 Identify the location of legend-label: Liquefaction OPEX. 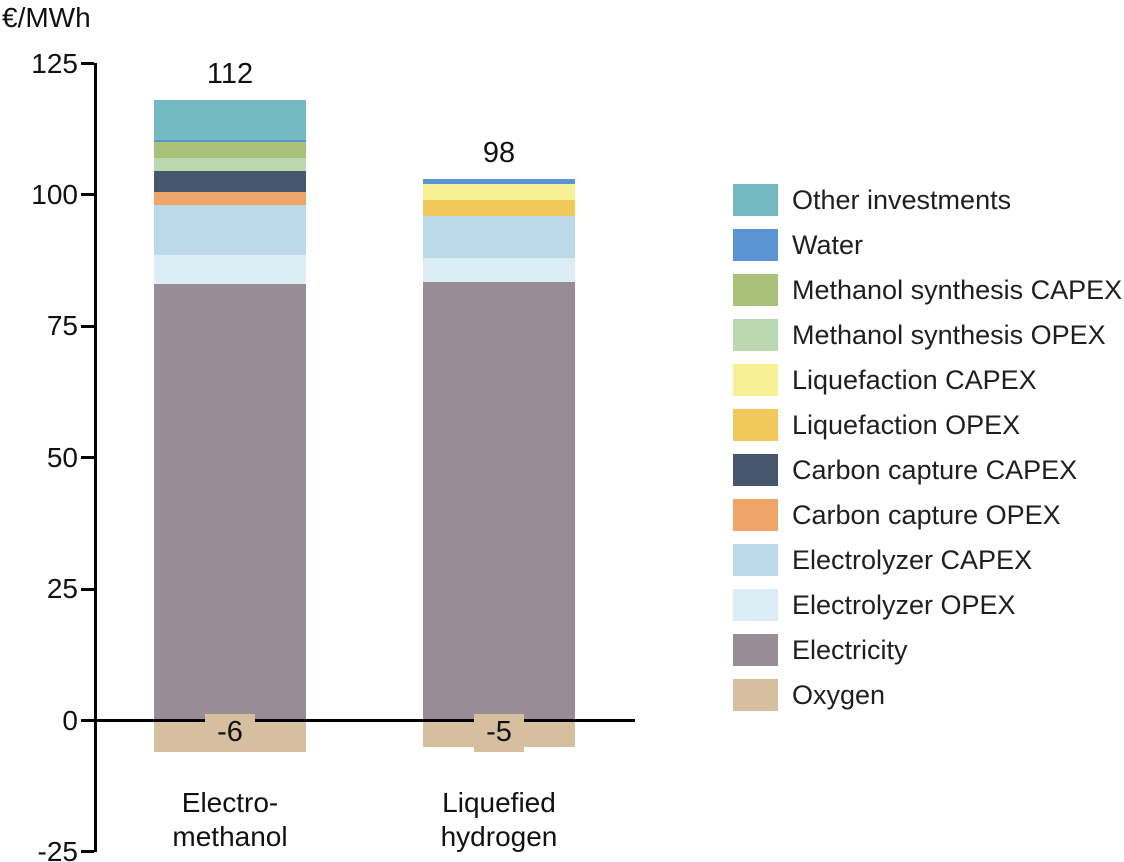
(906, 425).